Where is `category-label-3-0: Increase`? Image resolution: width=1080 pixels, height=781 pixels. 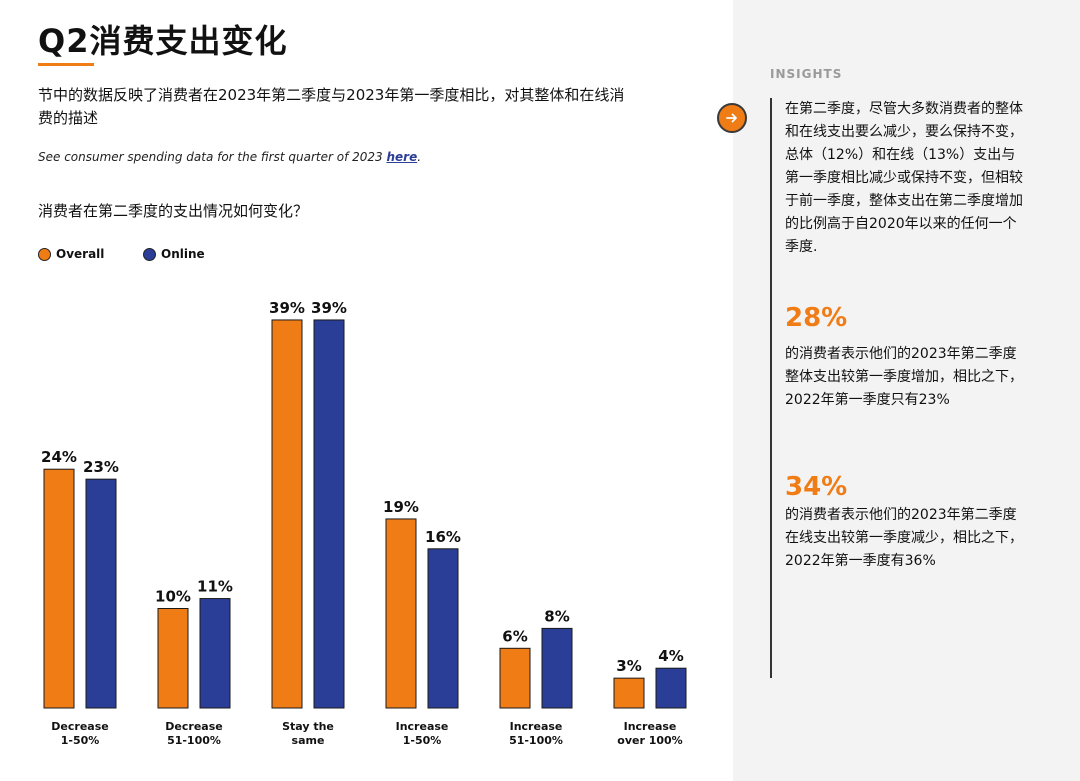
category-label-3-0: Increase is located at coordinates (422, 726).